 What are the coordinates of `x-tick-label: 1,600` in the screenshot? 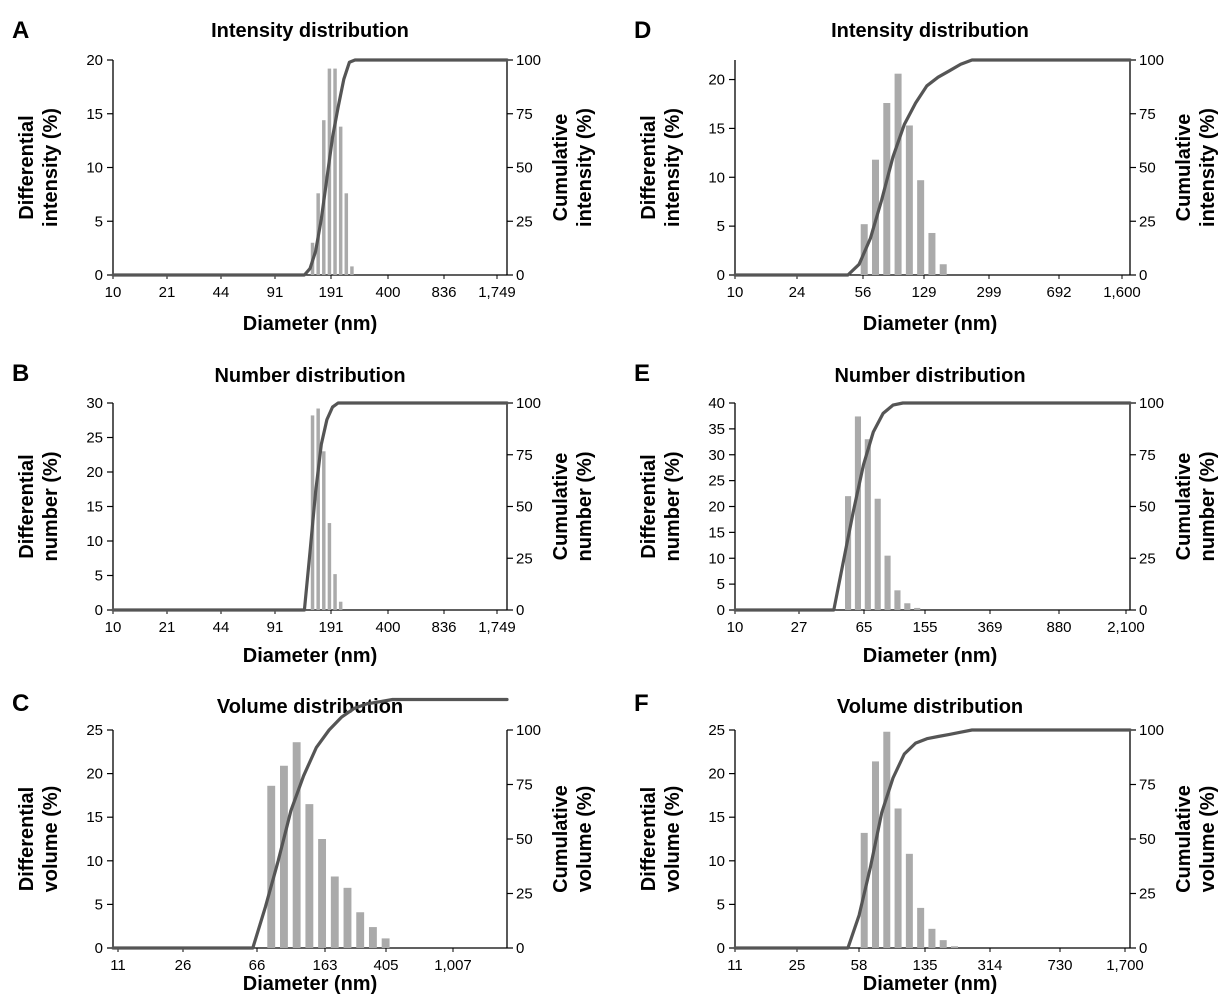 It's located at (1122, 292).